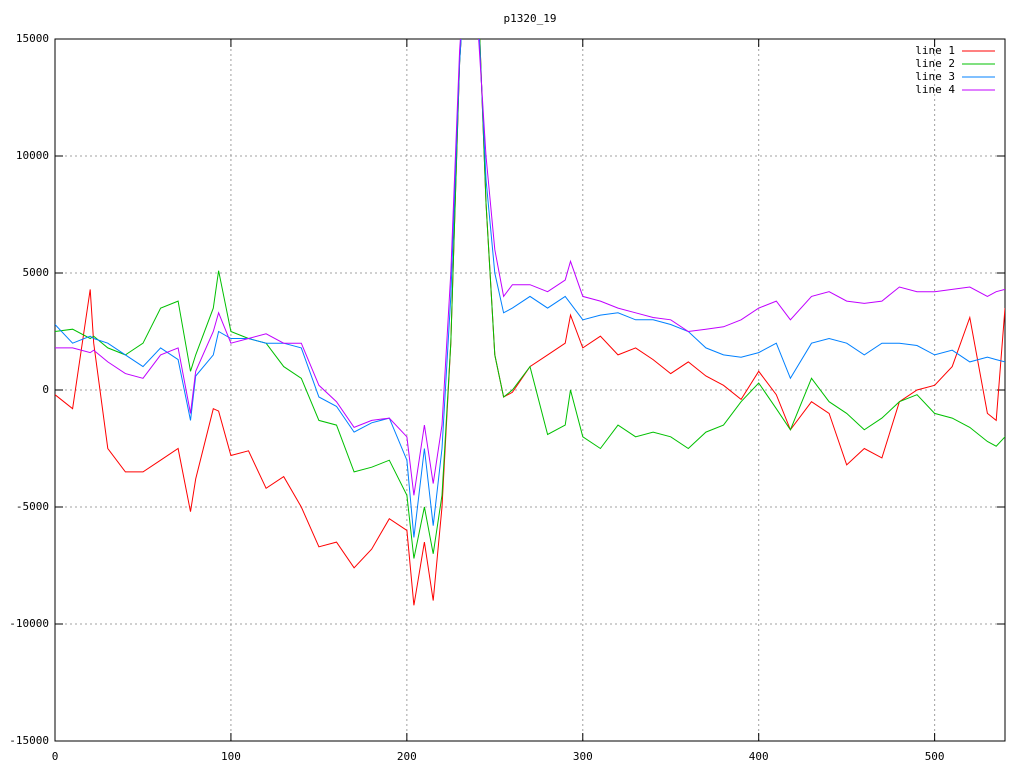 The image size is (1024, 772). I want to click on chart-title: p1320_19, so click(530, 18).